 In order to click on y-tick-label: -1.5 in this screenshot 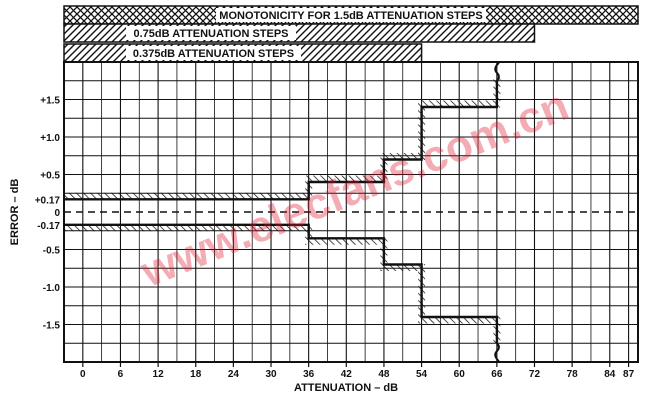, I will do `click(52, 326)`.